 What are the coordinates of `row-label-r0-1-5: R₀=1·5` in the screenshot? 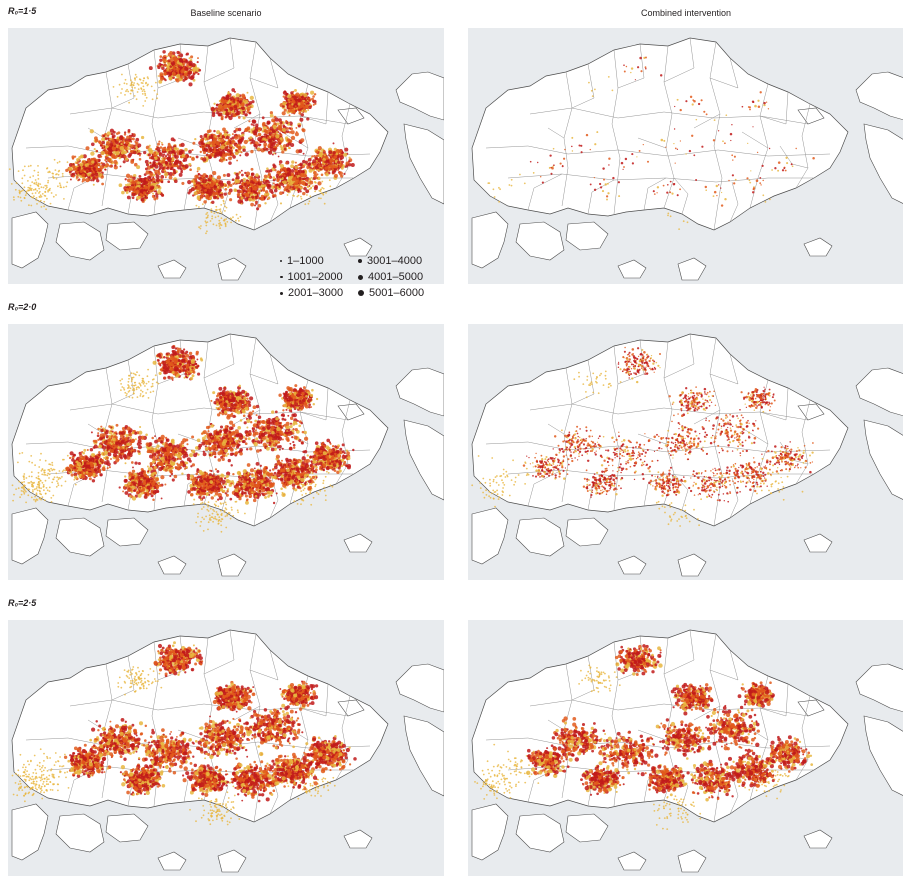 It's located at (22, 11).